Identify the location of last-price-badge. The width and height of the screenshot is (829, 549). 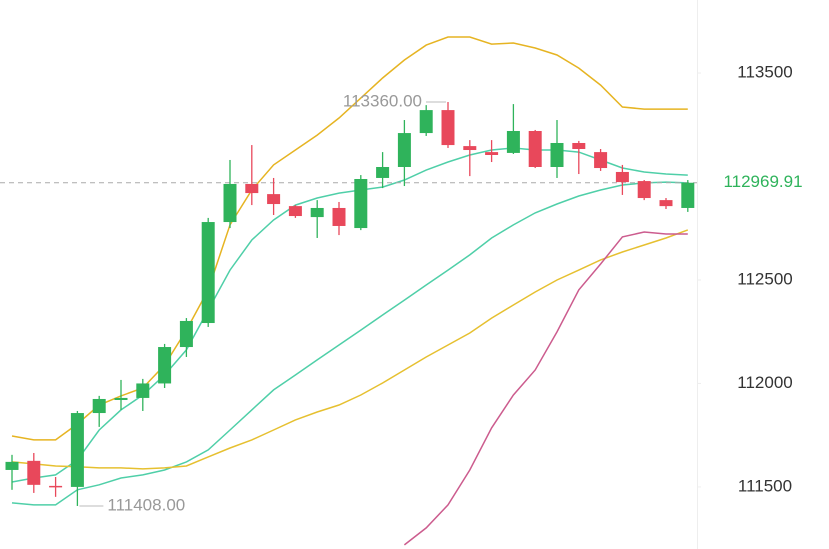
(763, 182).